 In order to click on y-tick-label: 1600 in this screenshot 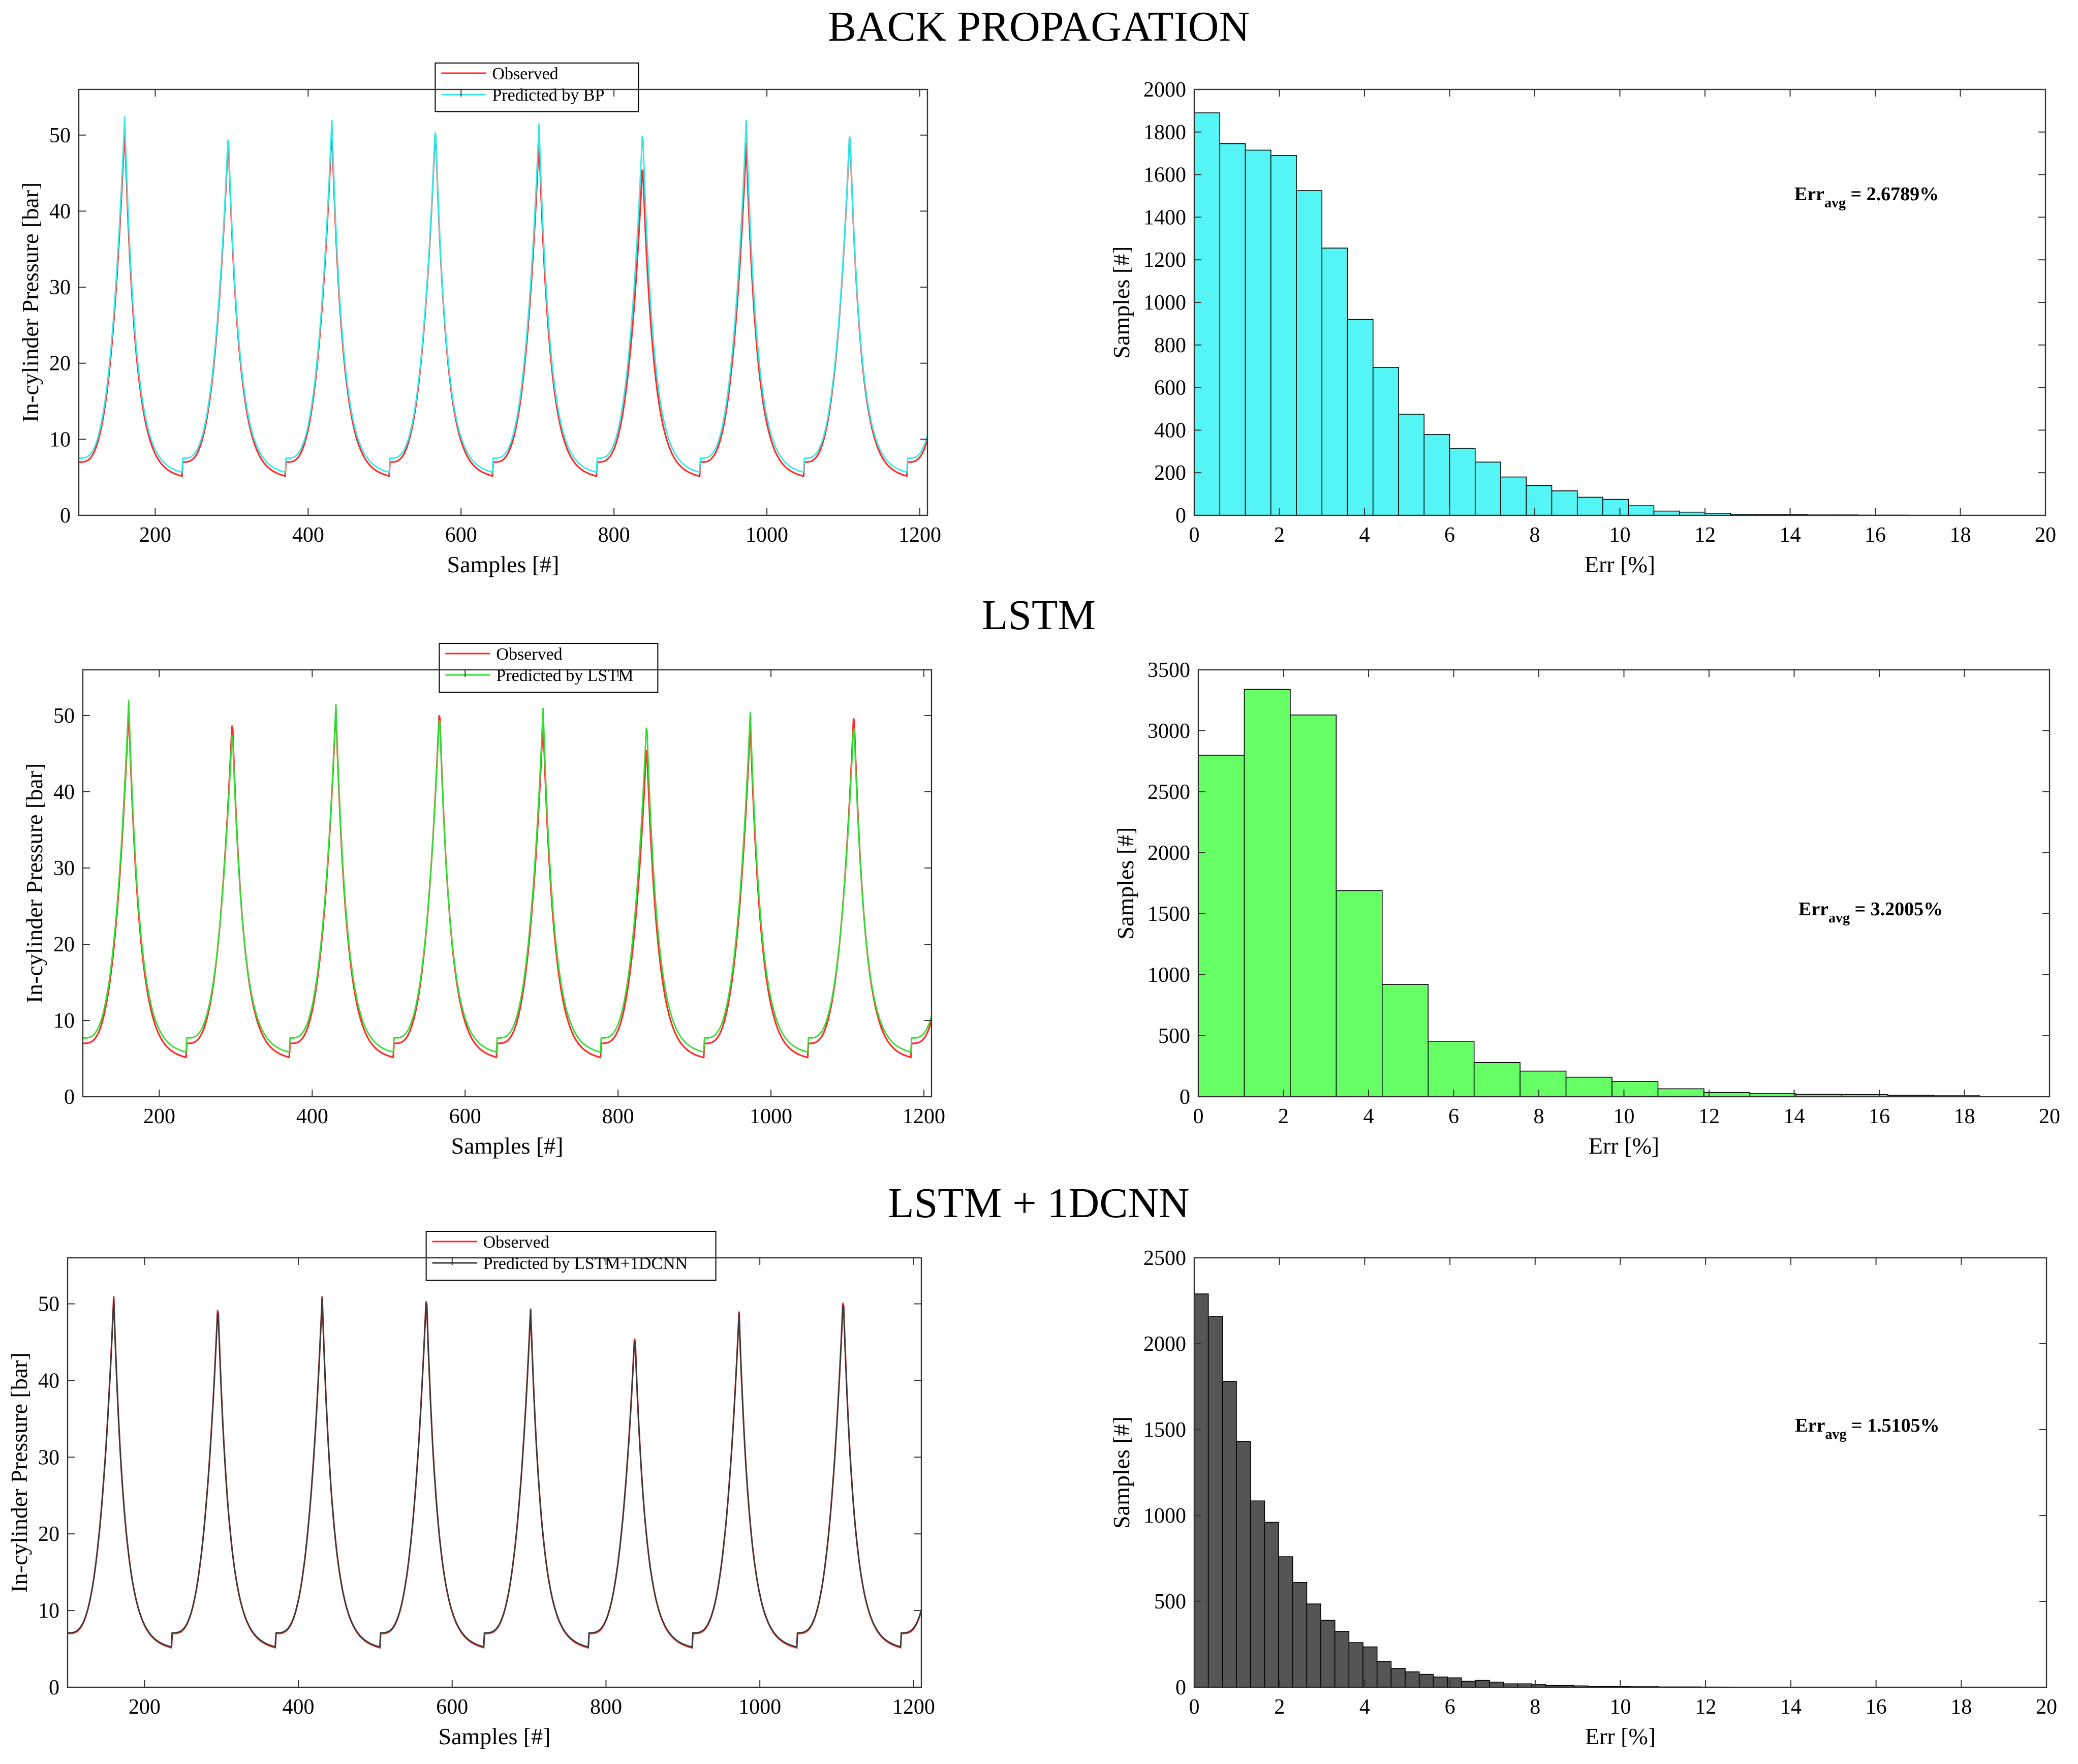, I will do `click(1164, 176)`.